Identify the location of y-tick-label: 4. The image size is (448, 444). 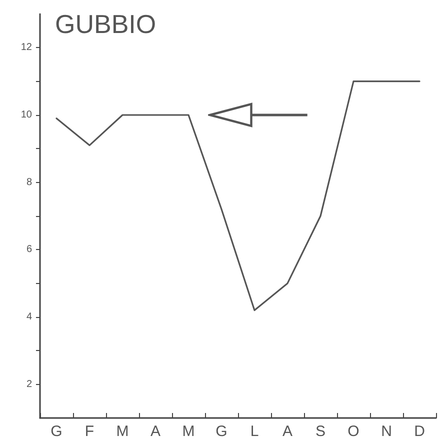
(29, 317).